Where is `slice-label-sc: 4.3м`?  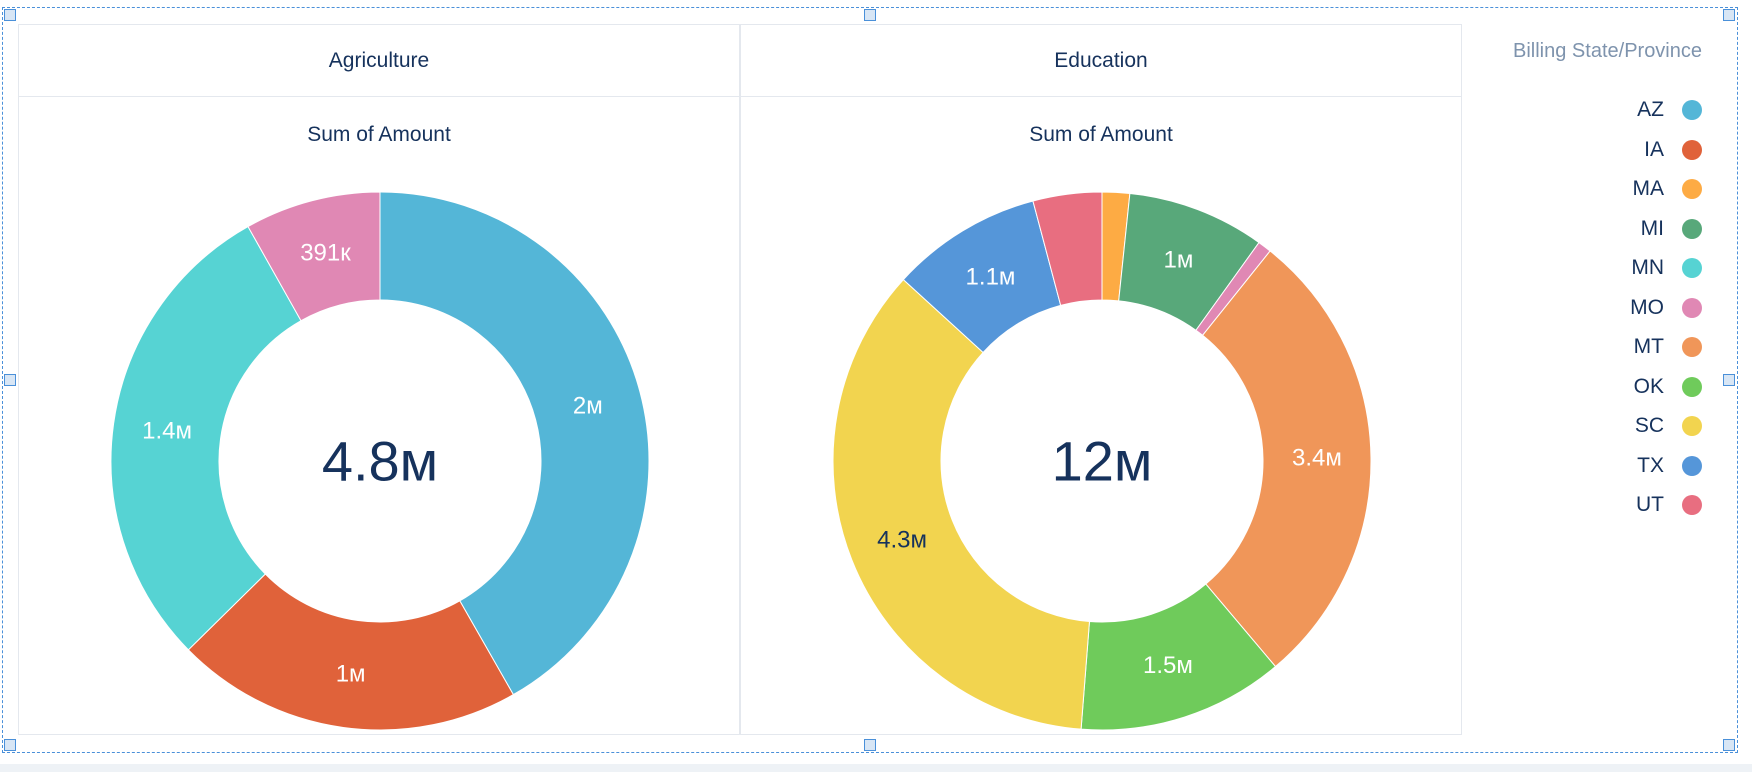 slice-label-sc: 4.3м is located at coordinates (902, 540).